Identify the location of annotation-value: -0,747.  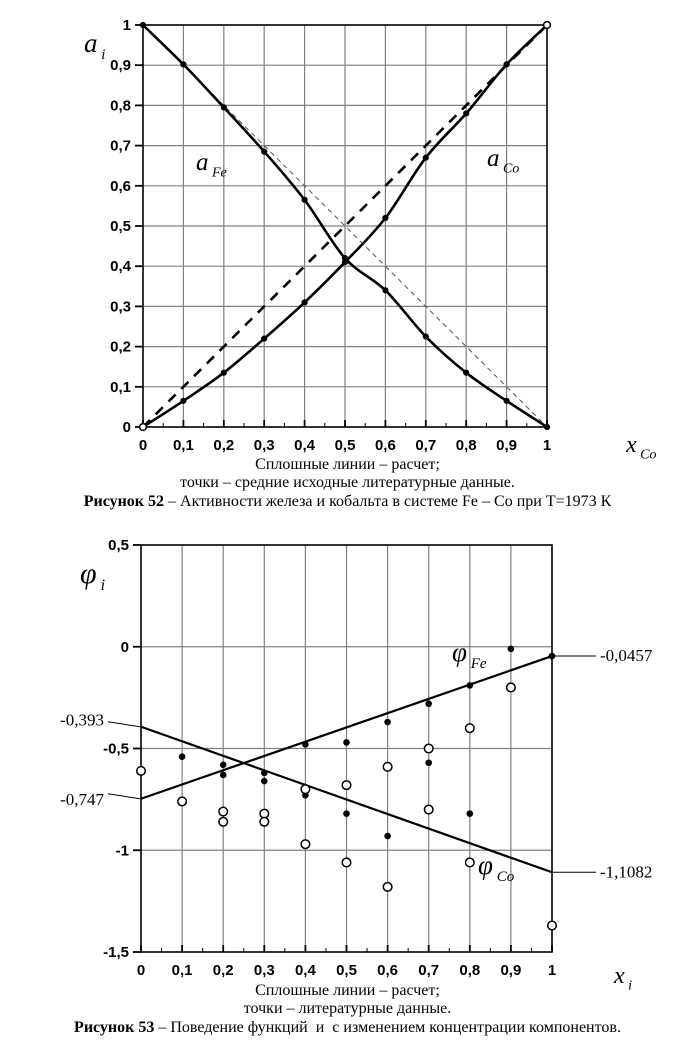
(82, 799).